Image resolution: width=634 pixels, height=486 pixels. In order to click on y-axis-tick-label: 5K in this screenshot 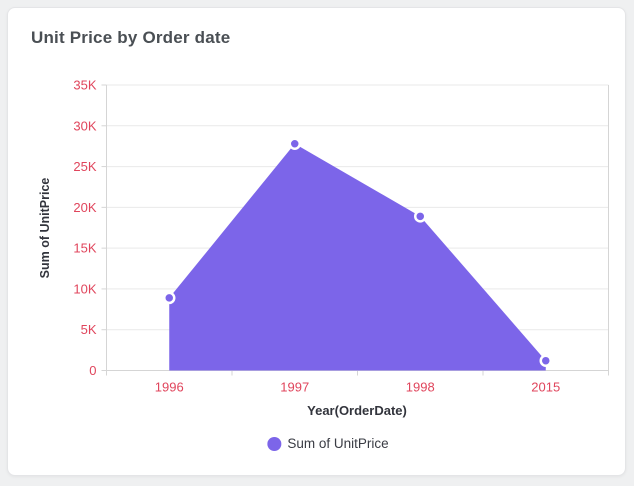, I will do `click(89, 329)`.